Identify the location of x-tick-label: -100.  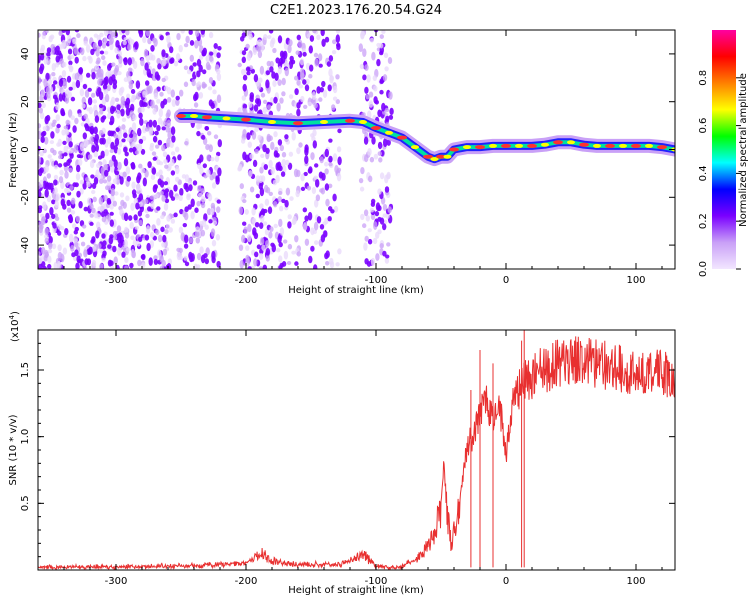
(376, 280).